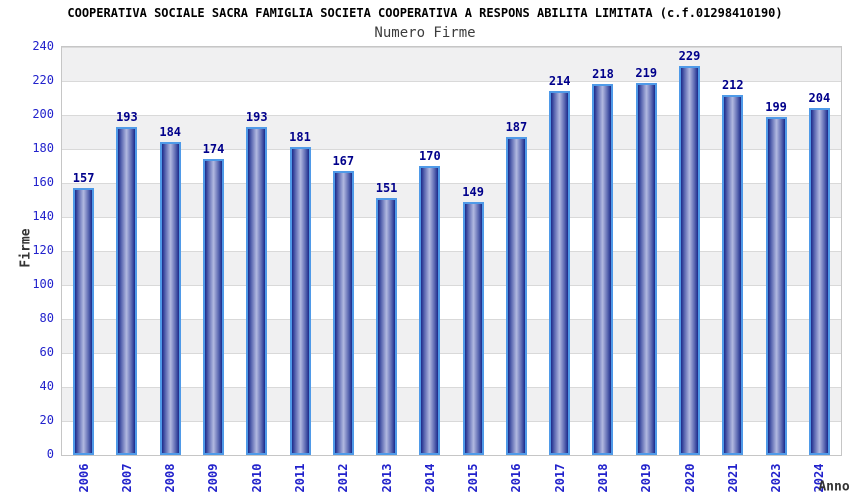  I want to click on y-tick-label: 80, so click(46, 318).